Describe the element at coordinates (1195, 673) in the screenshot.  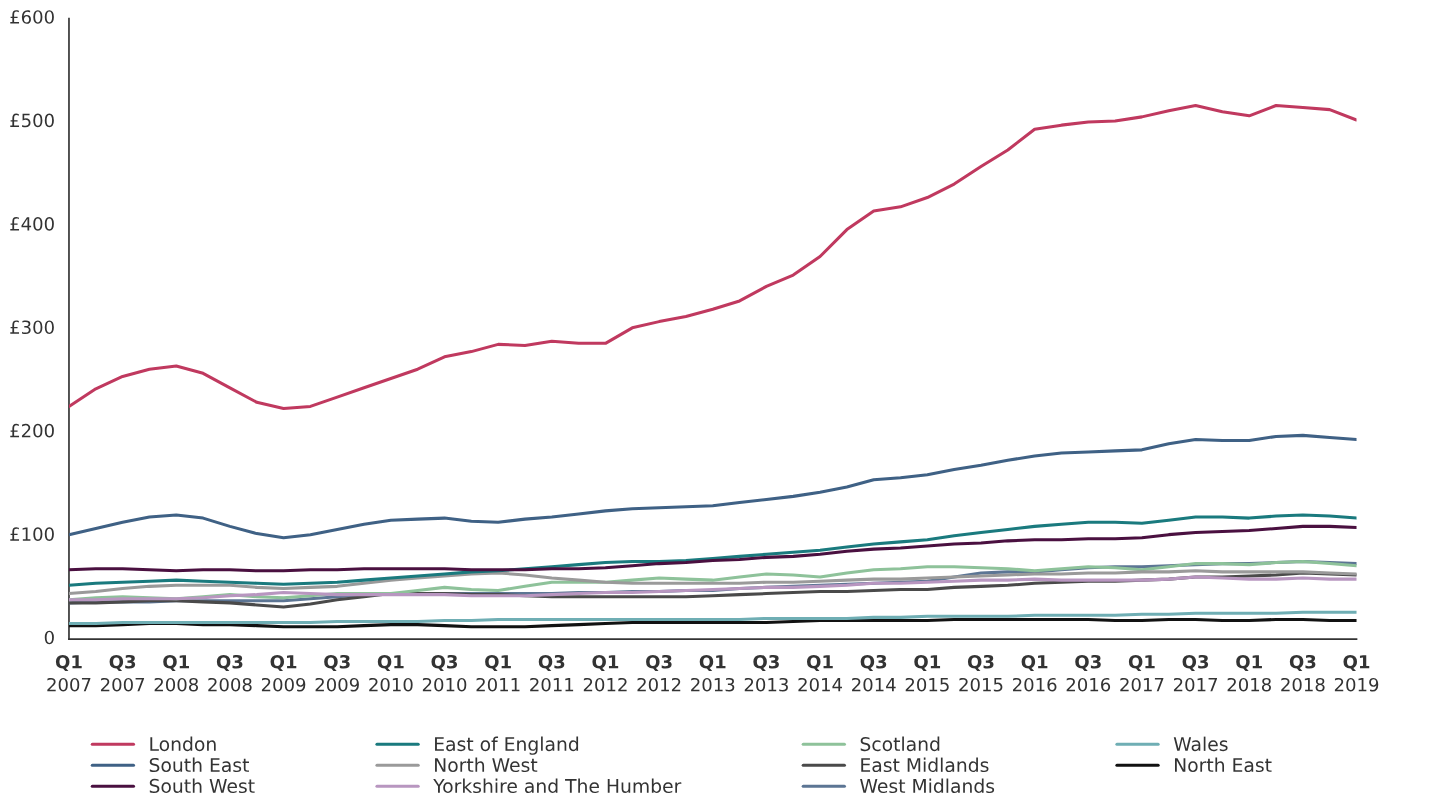
I see `x-tick-label: Q3 2017` at that location.